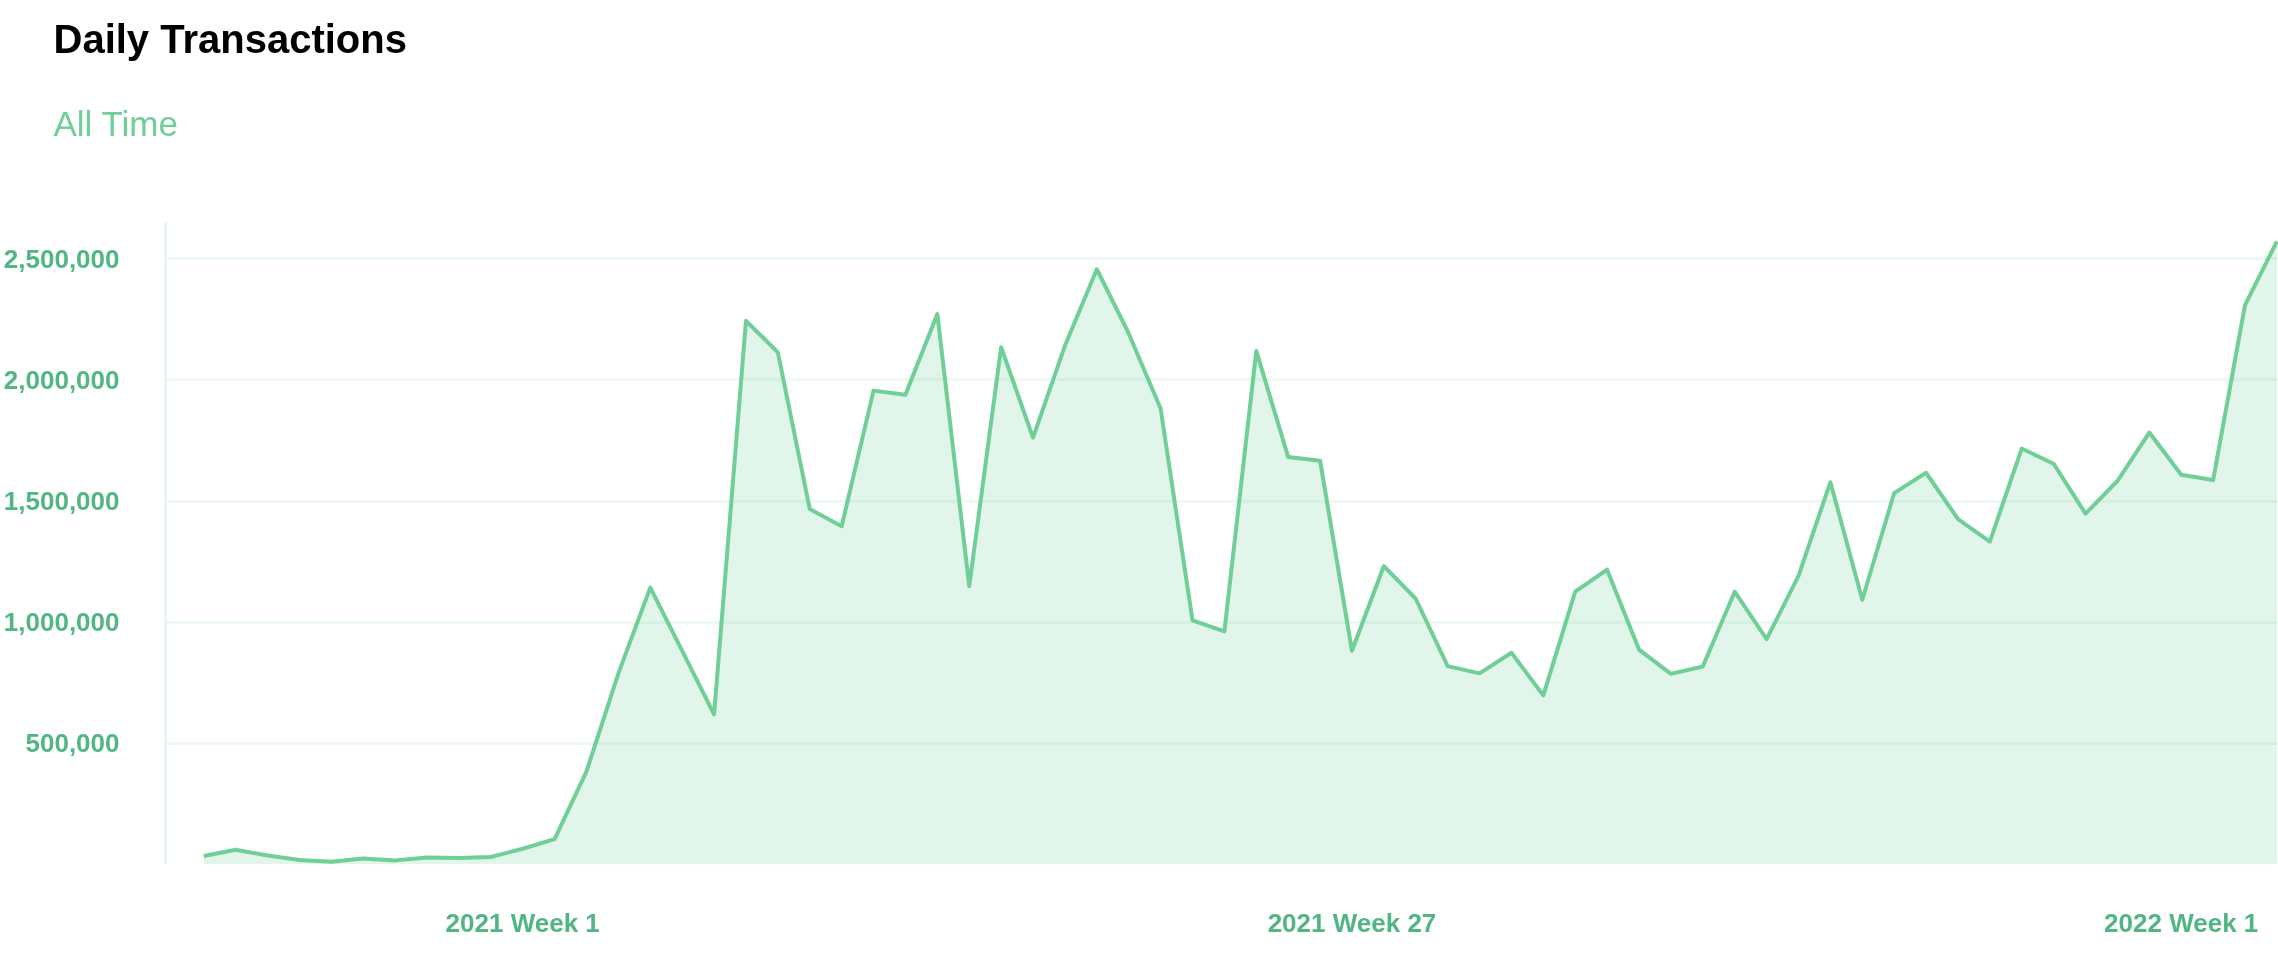 This screenshot has width=2278, height=960. What do you see at coordinates (230, 38) in the screenshot?
I see `chart-title: Daily Transactions` at bounding box center [230, 38].